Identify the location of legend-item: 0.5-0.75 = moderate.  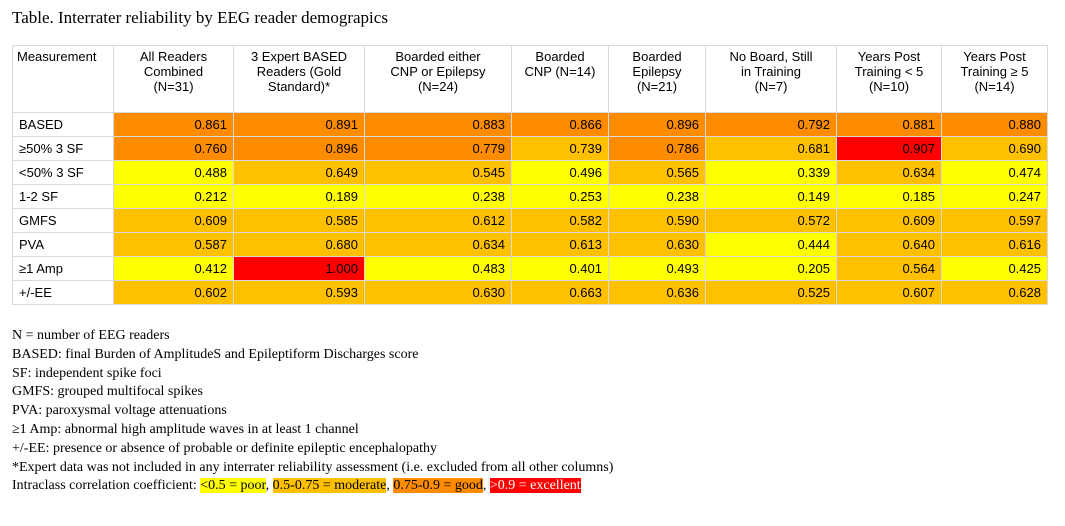
(329, 486).